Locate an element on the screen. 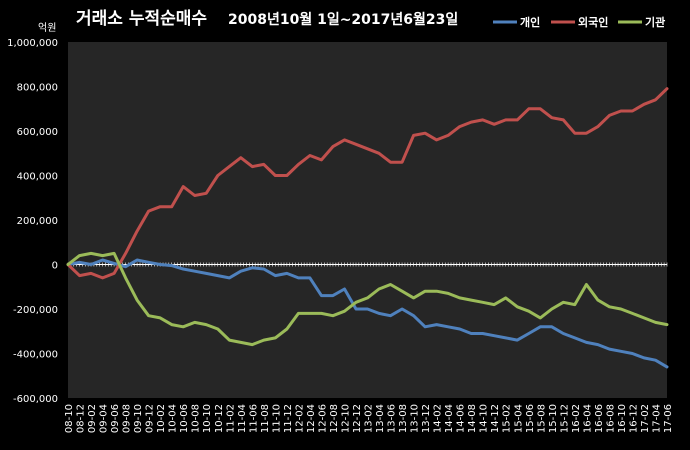 The height and width of the screenshot is (450, 690). x-tick-label: 15-04 is located at coordinates (518, 418).